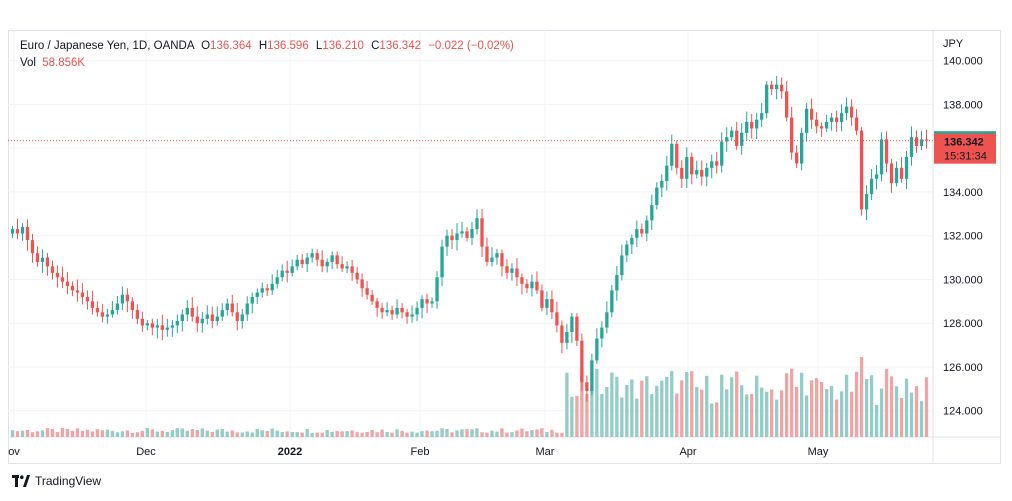 The width and height of the screenshot is (1012, 501). Describe the element at coordinates (206, 46) in the screenshot. I see `open-label: O` at that location.